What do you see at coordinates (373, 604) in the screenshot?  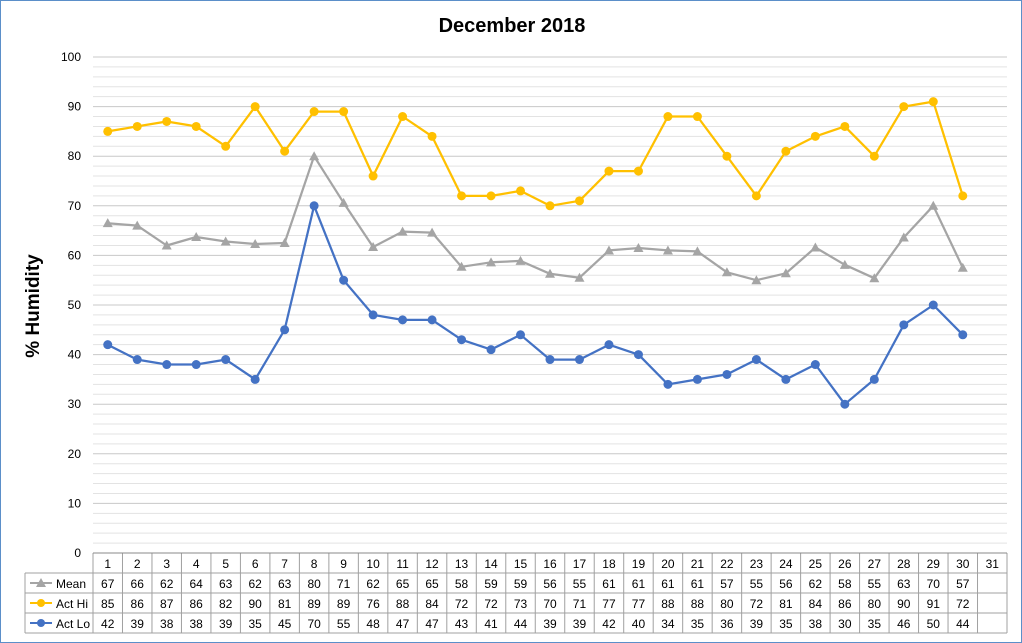 I see `table-value: 76` at bounding box center [373, 604].